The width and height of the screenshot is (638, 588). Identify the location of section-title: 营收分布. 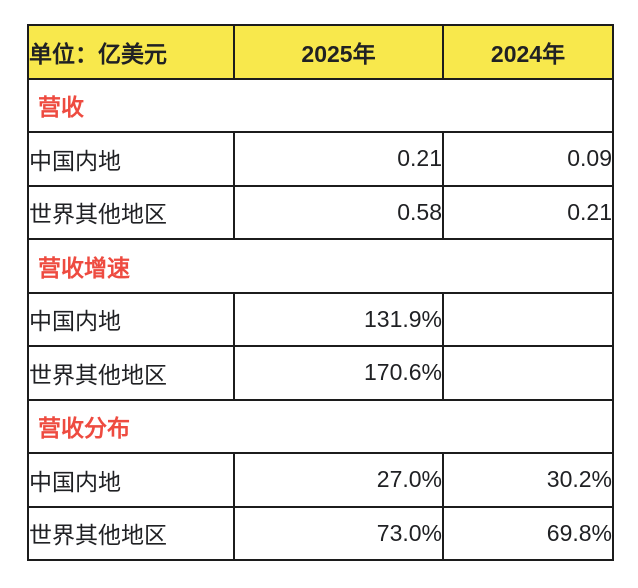
(320, 426).